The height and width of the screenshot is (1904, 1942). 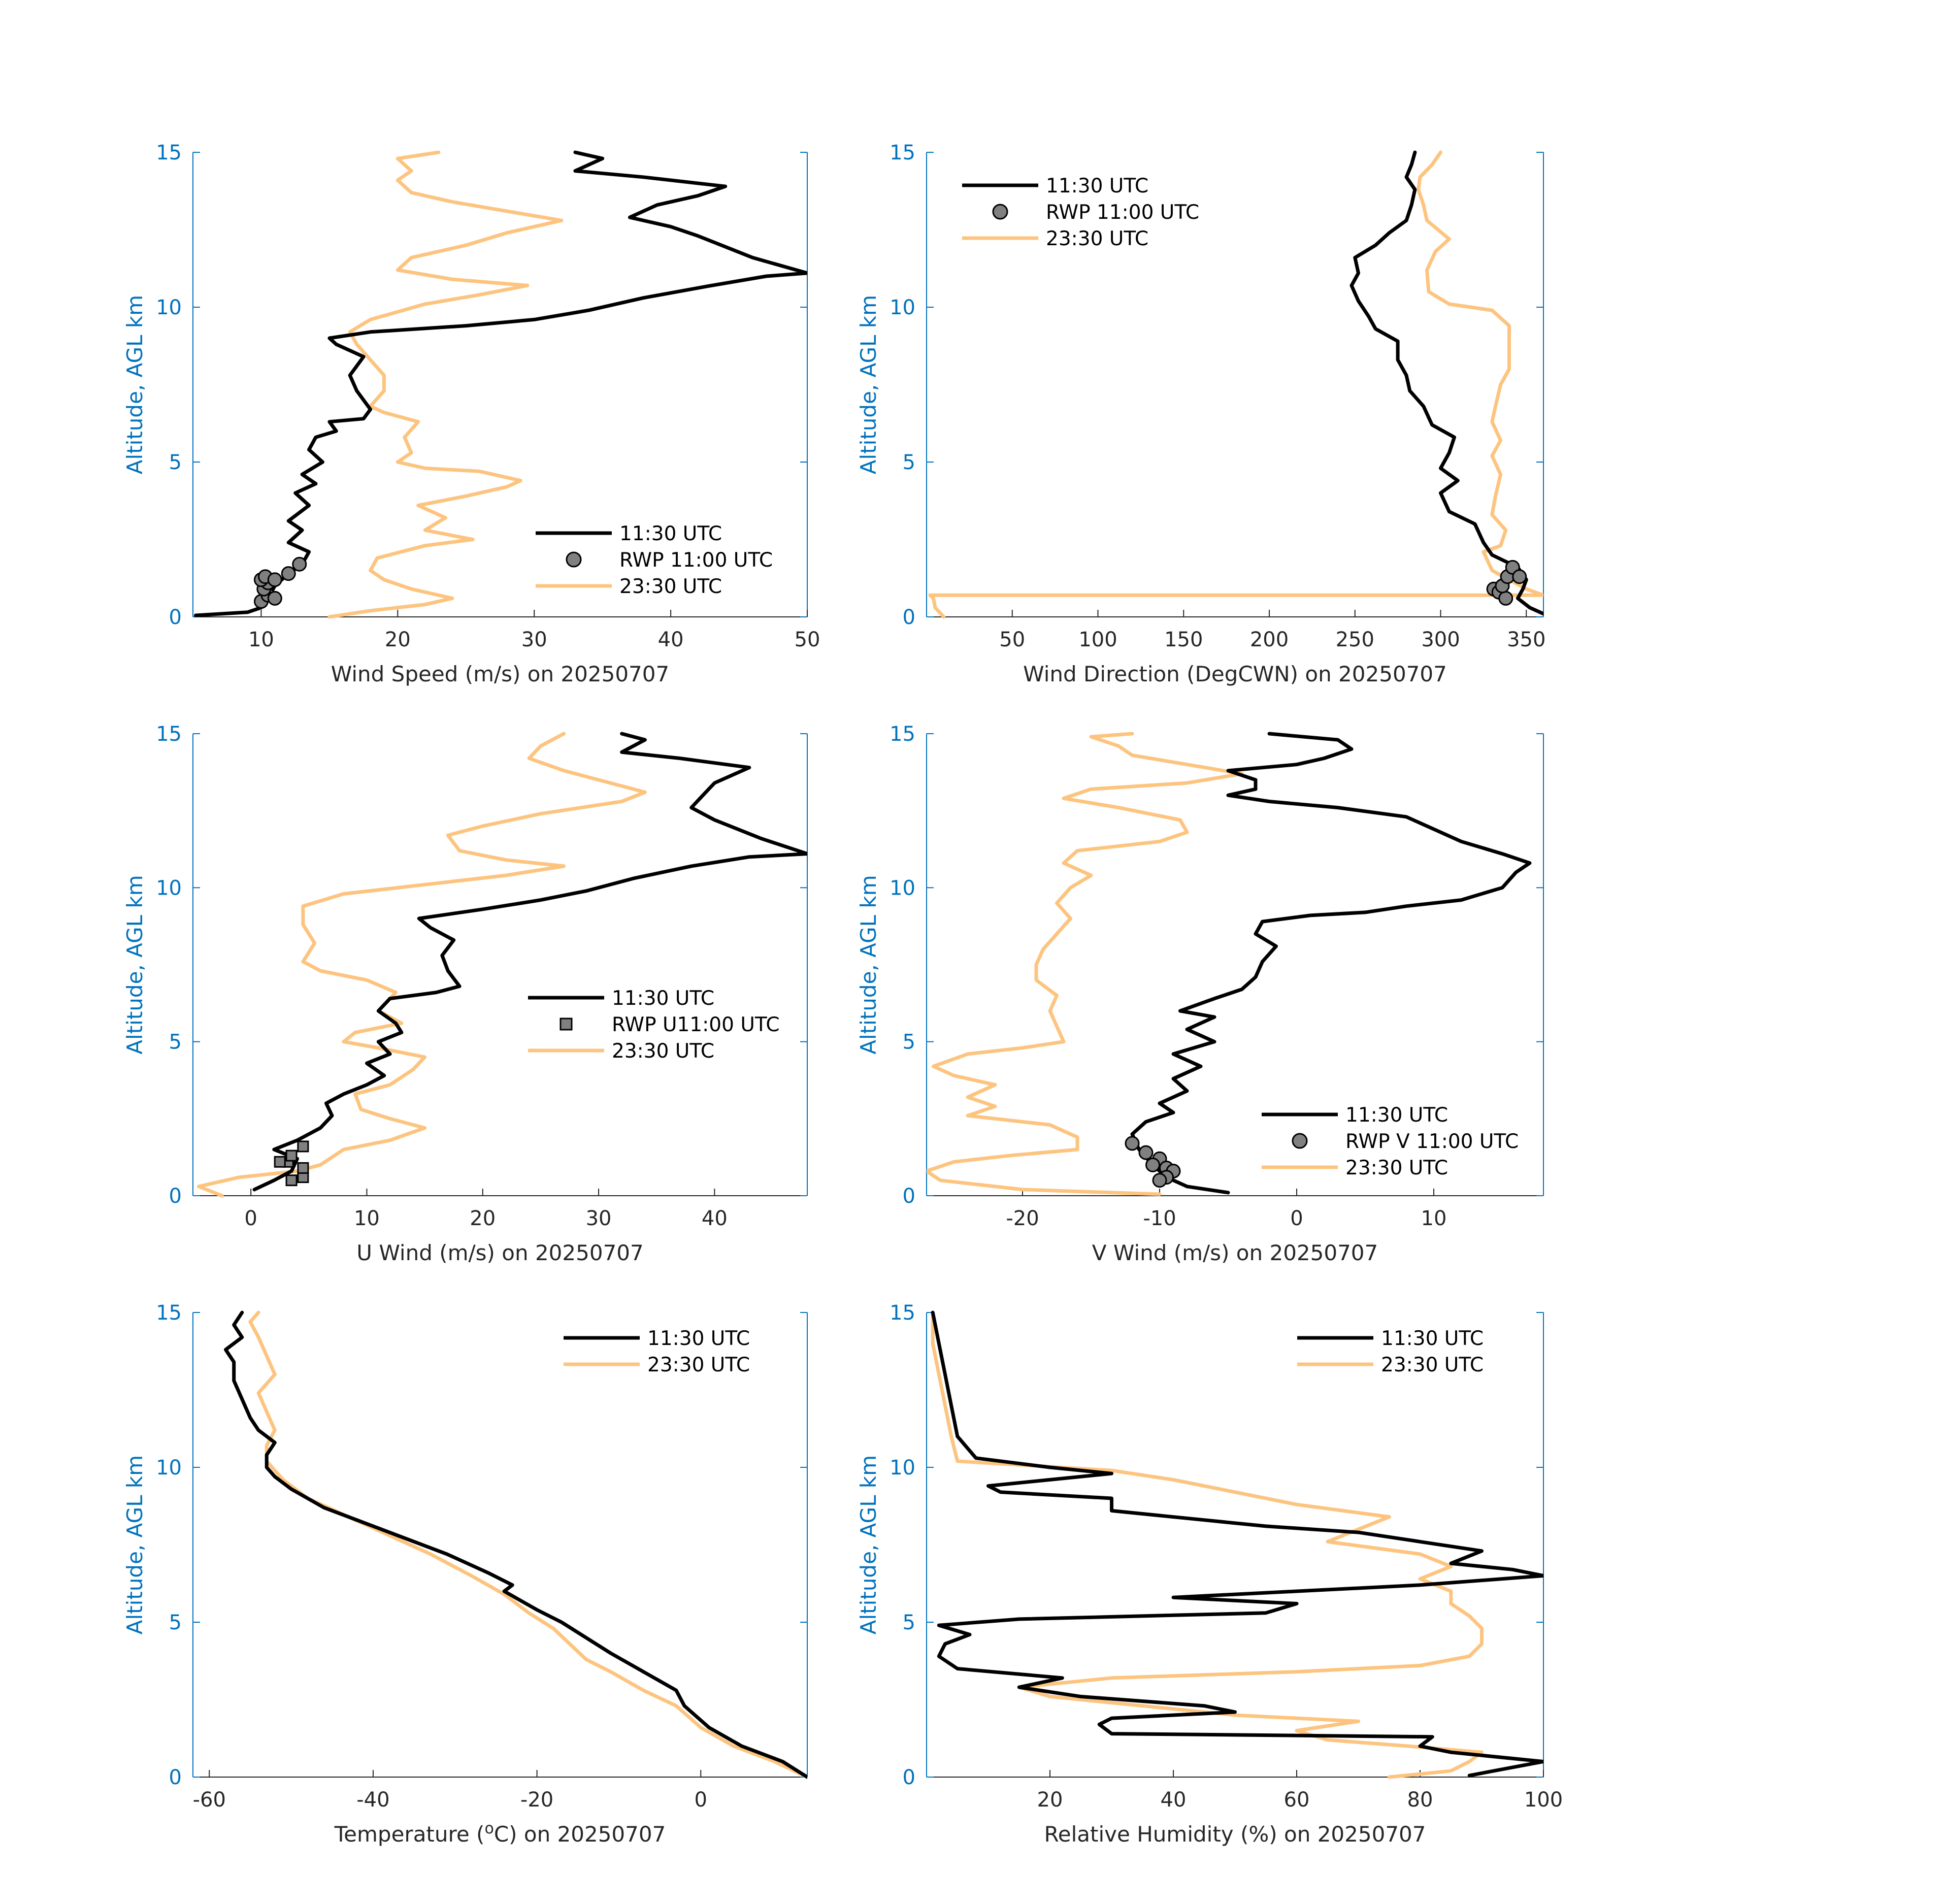 What do you see at coordinates (536, 1800) in the screenshot?
I see `x-tick-label: -20` at bounding box center [536, 1800].